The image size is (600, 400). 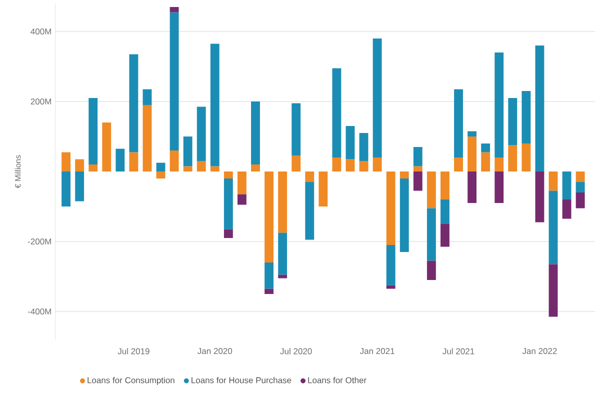 What do you see at coordinates (337, 380) in the screenshot?
I see `legend-label: Loans for Other` at bounding box center [337, 380].